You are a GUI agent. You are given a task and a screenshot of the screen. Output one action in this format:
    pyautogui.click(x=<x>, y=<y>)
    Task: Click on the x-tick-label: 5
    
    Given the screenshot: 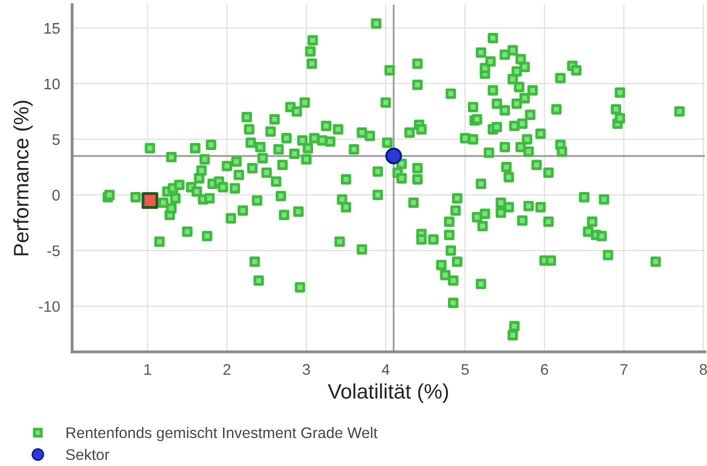 What is the action you would take?
    pyautogui.click(x=465, y=369)
    